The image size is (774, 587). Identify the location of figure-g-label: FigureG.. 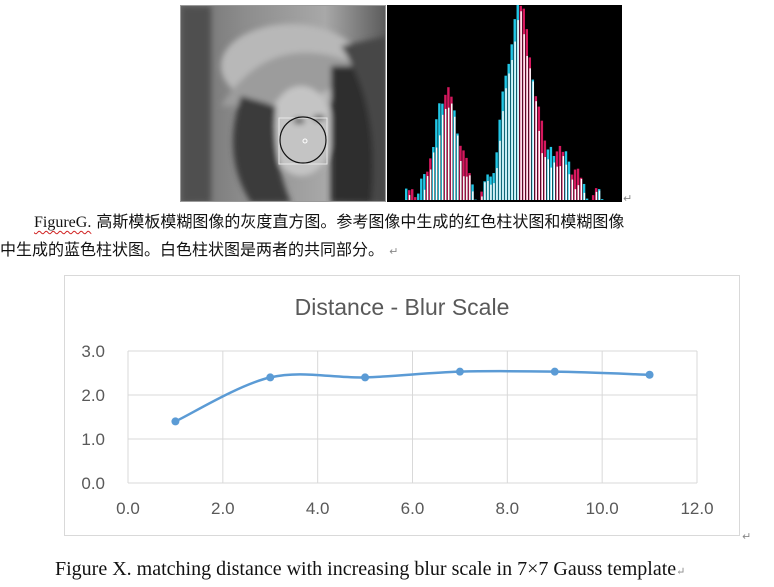
(63, 222).